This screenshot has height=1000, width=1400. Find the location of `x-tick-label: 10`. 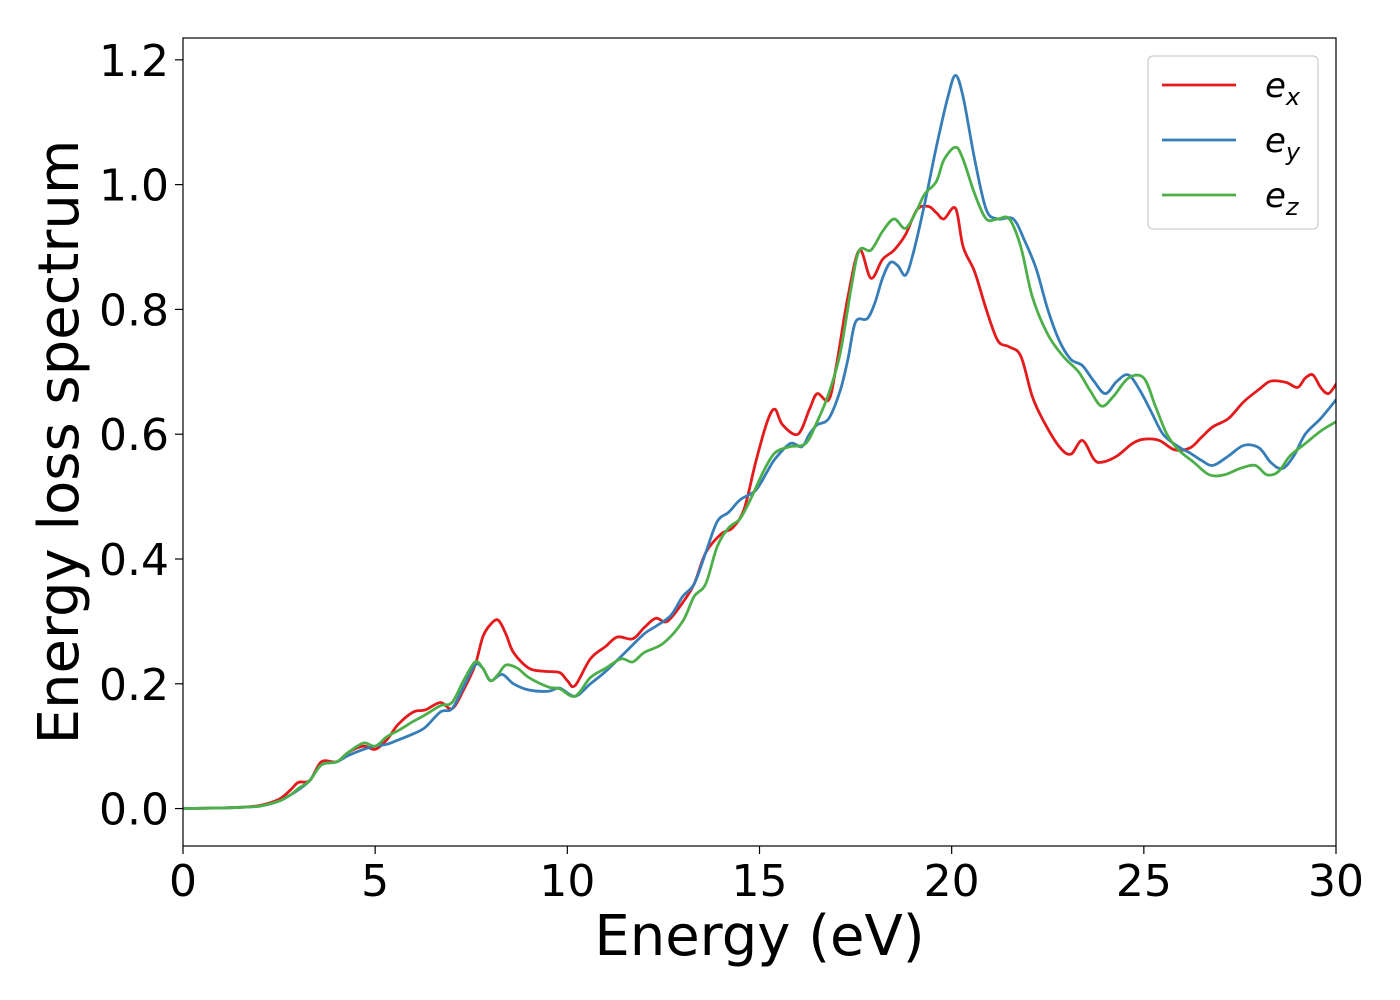

x-tick-label: 10 is located at coordinates (567, 881).